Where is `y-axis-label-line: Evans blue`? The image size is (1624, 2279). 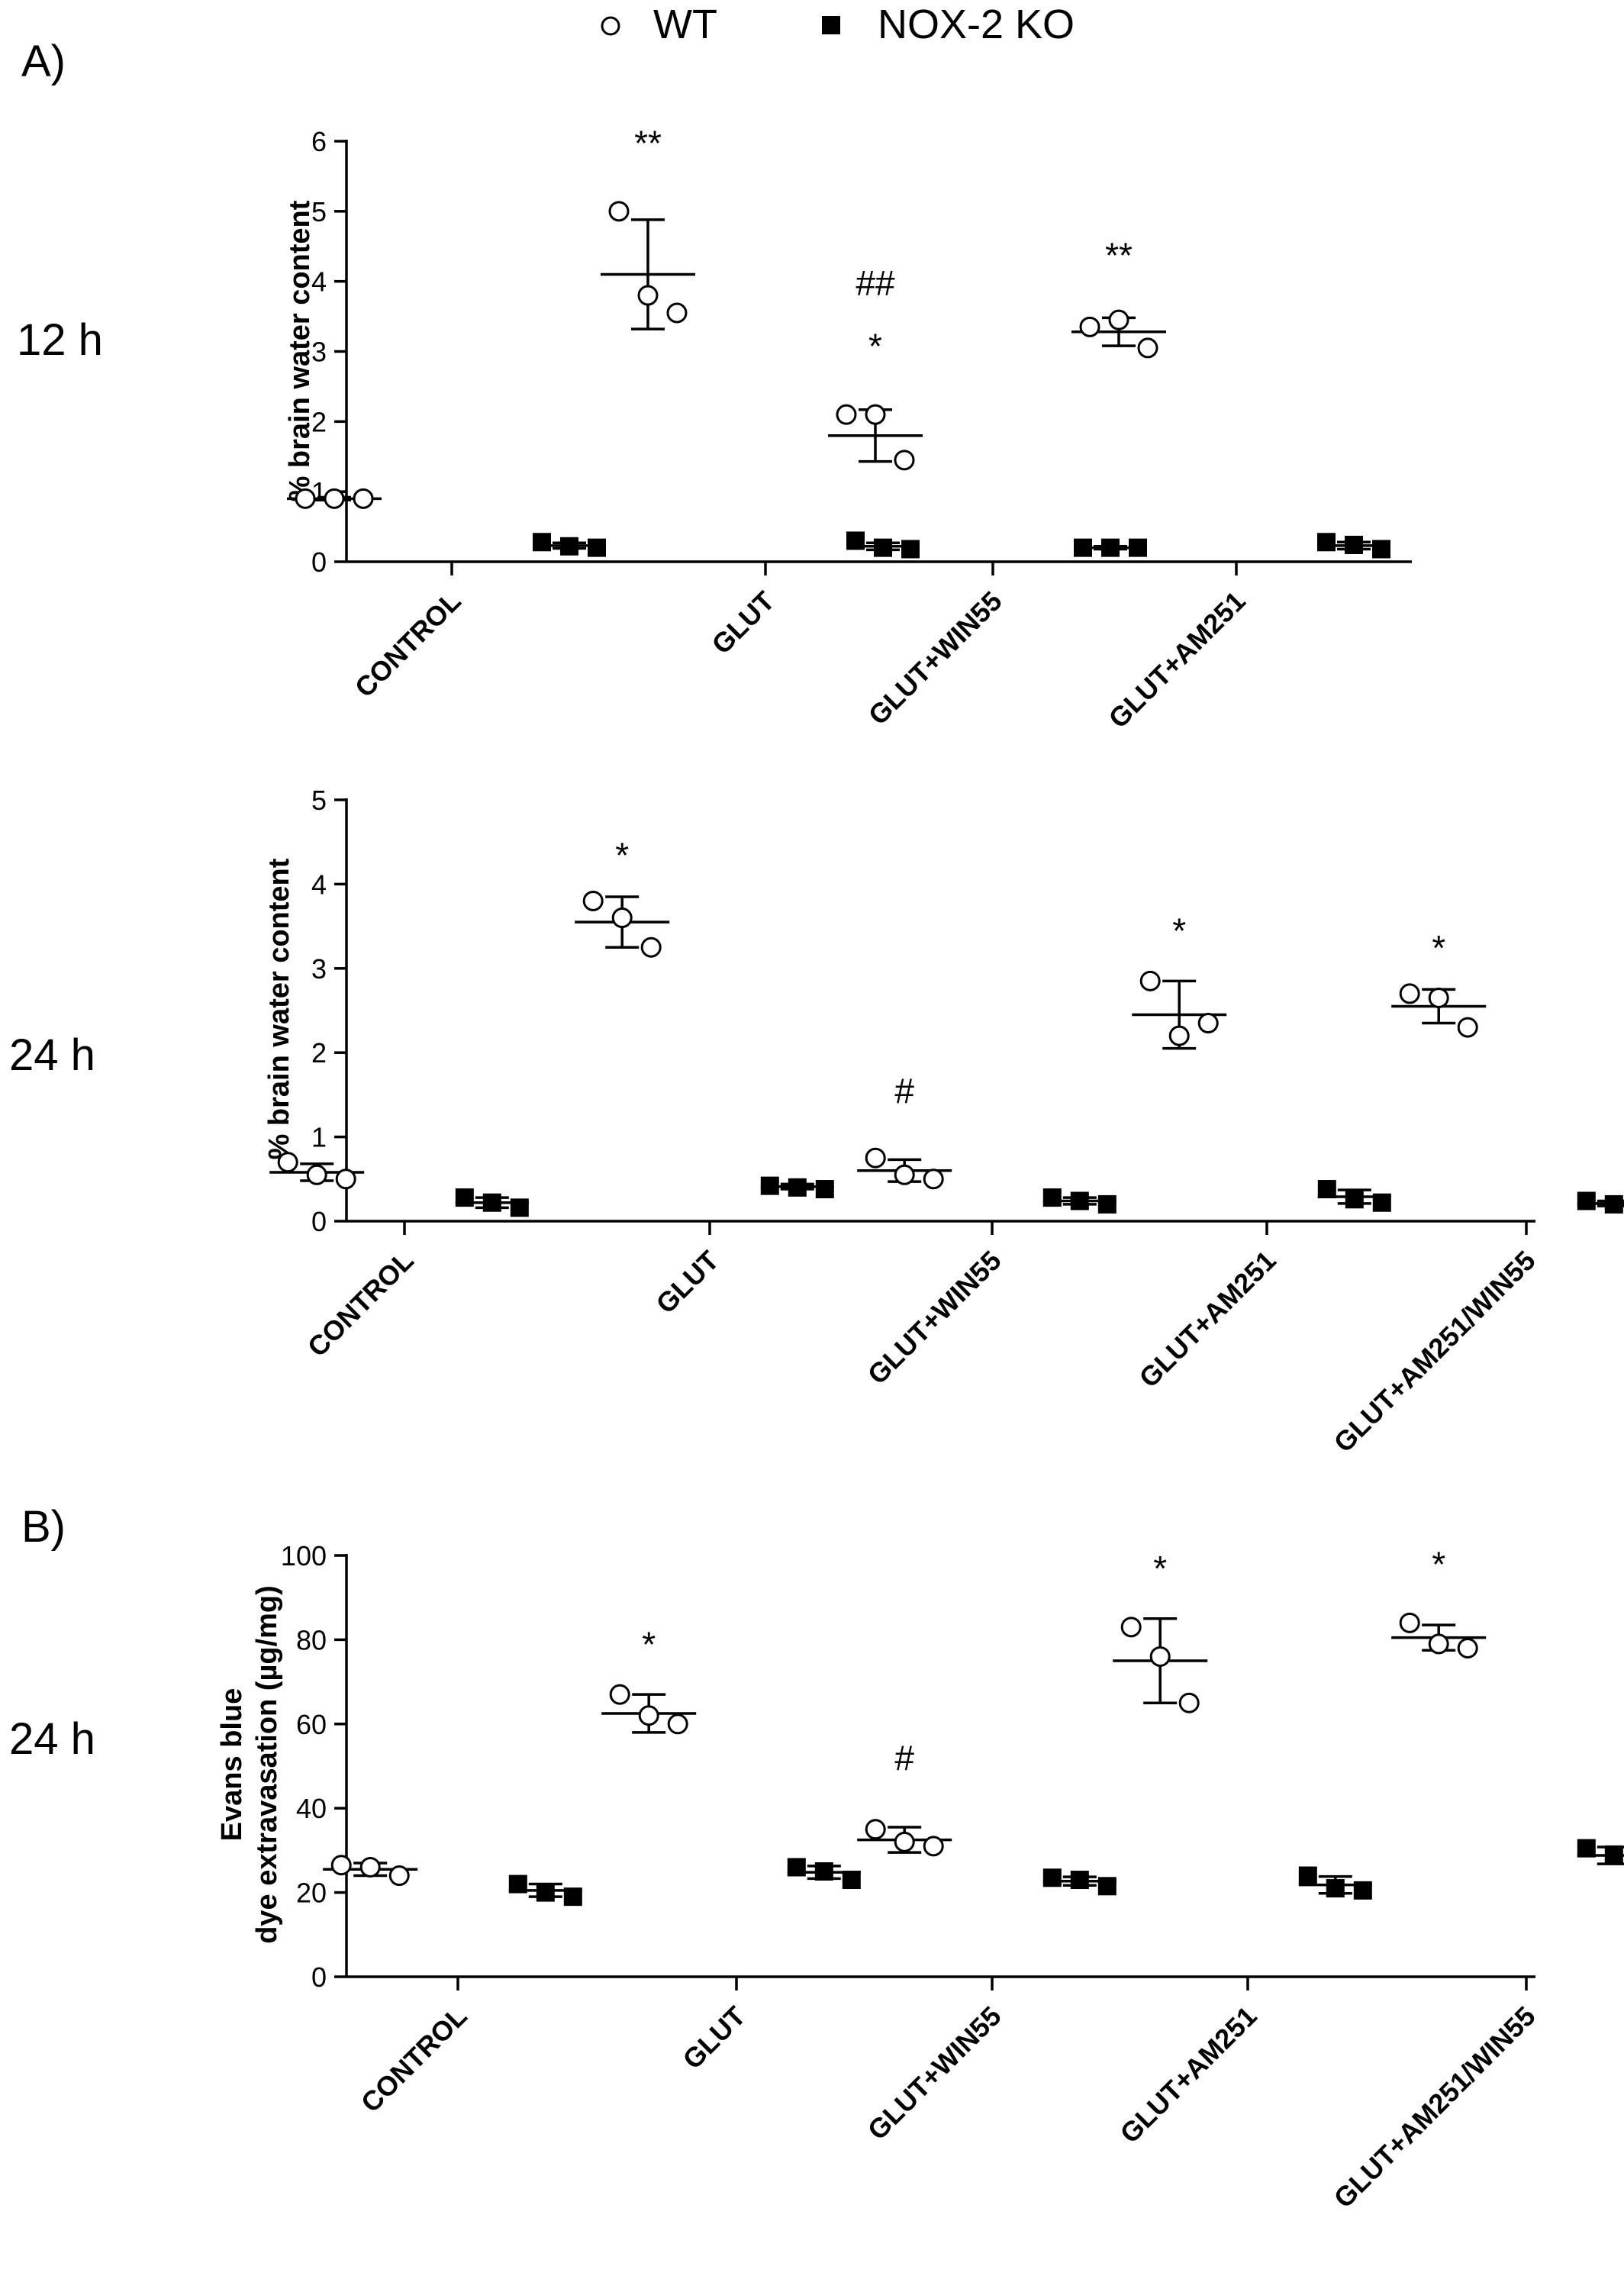 y-axis-label-line: Evans blue is located at coordinates (232, 1765).